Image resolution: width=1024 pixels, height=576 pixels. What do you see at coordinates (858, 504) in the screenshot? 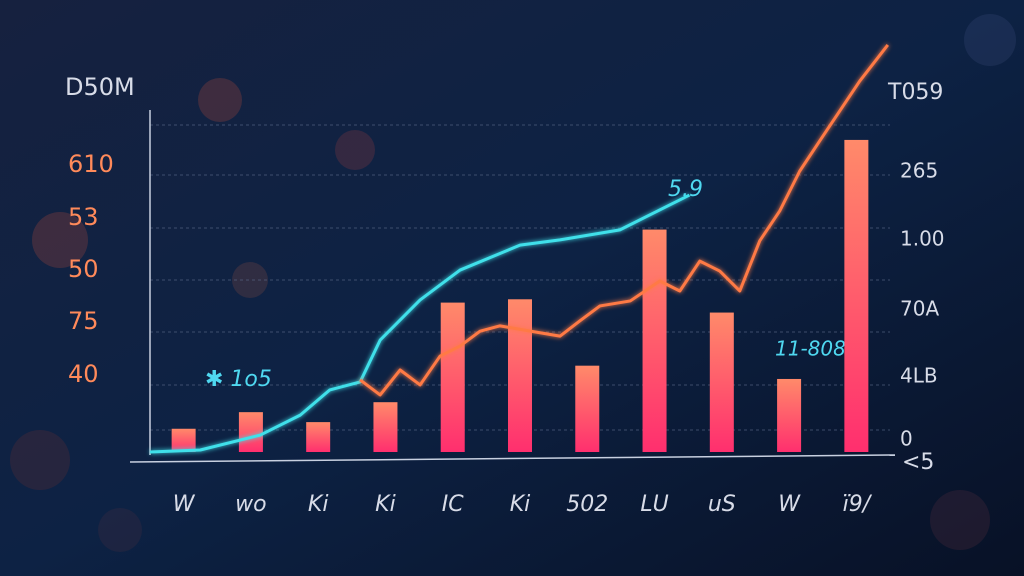
I see `x-tick-label: ï9/` at bounding box center [858, 504].